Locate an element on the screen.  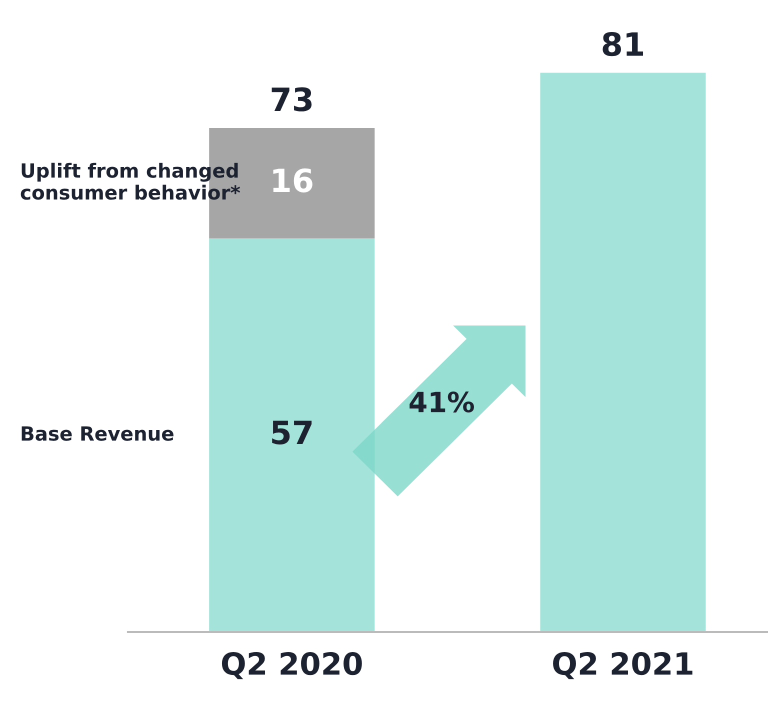
x-tick-label: Q2 2021 is located at coordinates (622, 666).